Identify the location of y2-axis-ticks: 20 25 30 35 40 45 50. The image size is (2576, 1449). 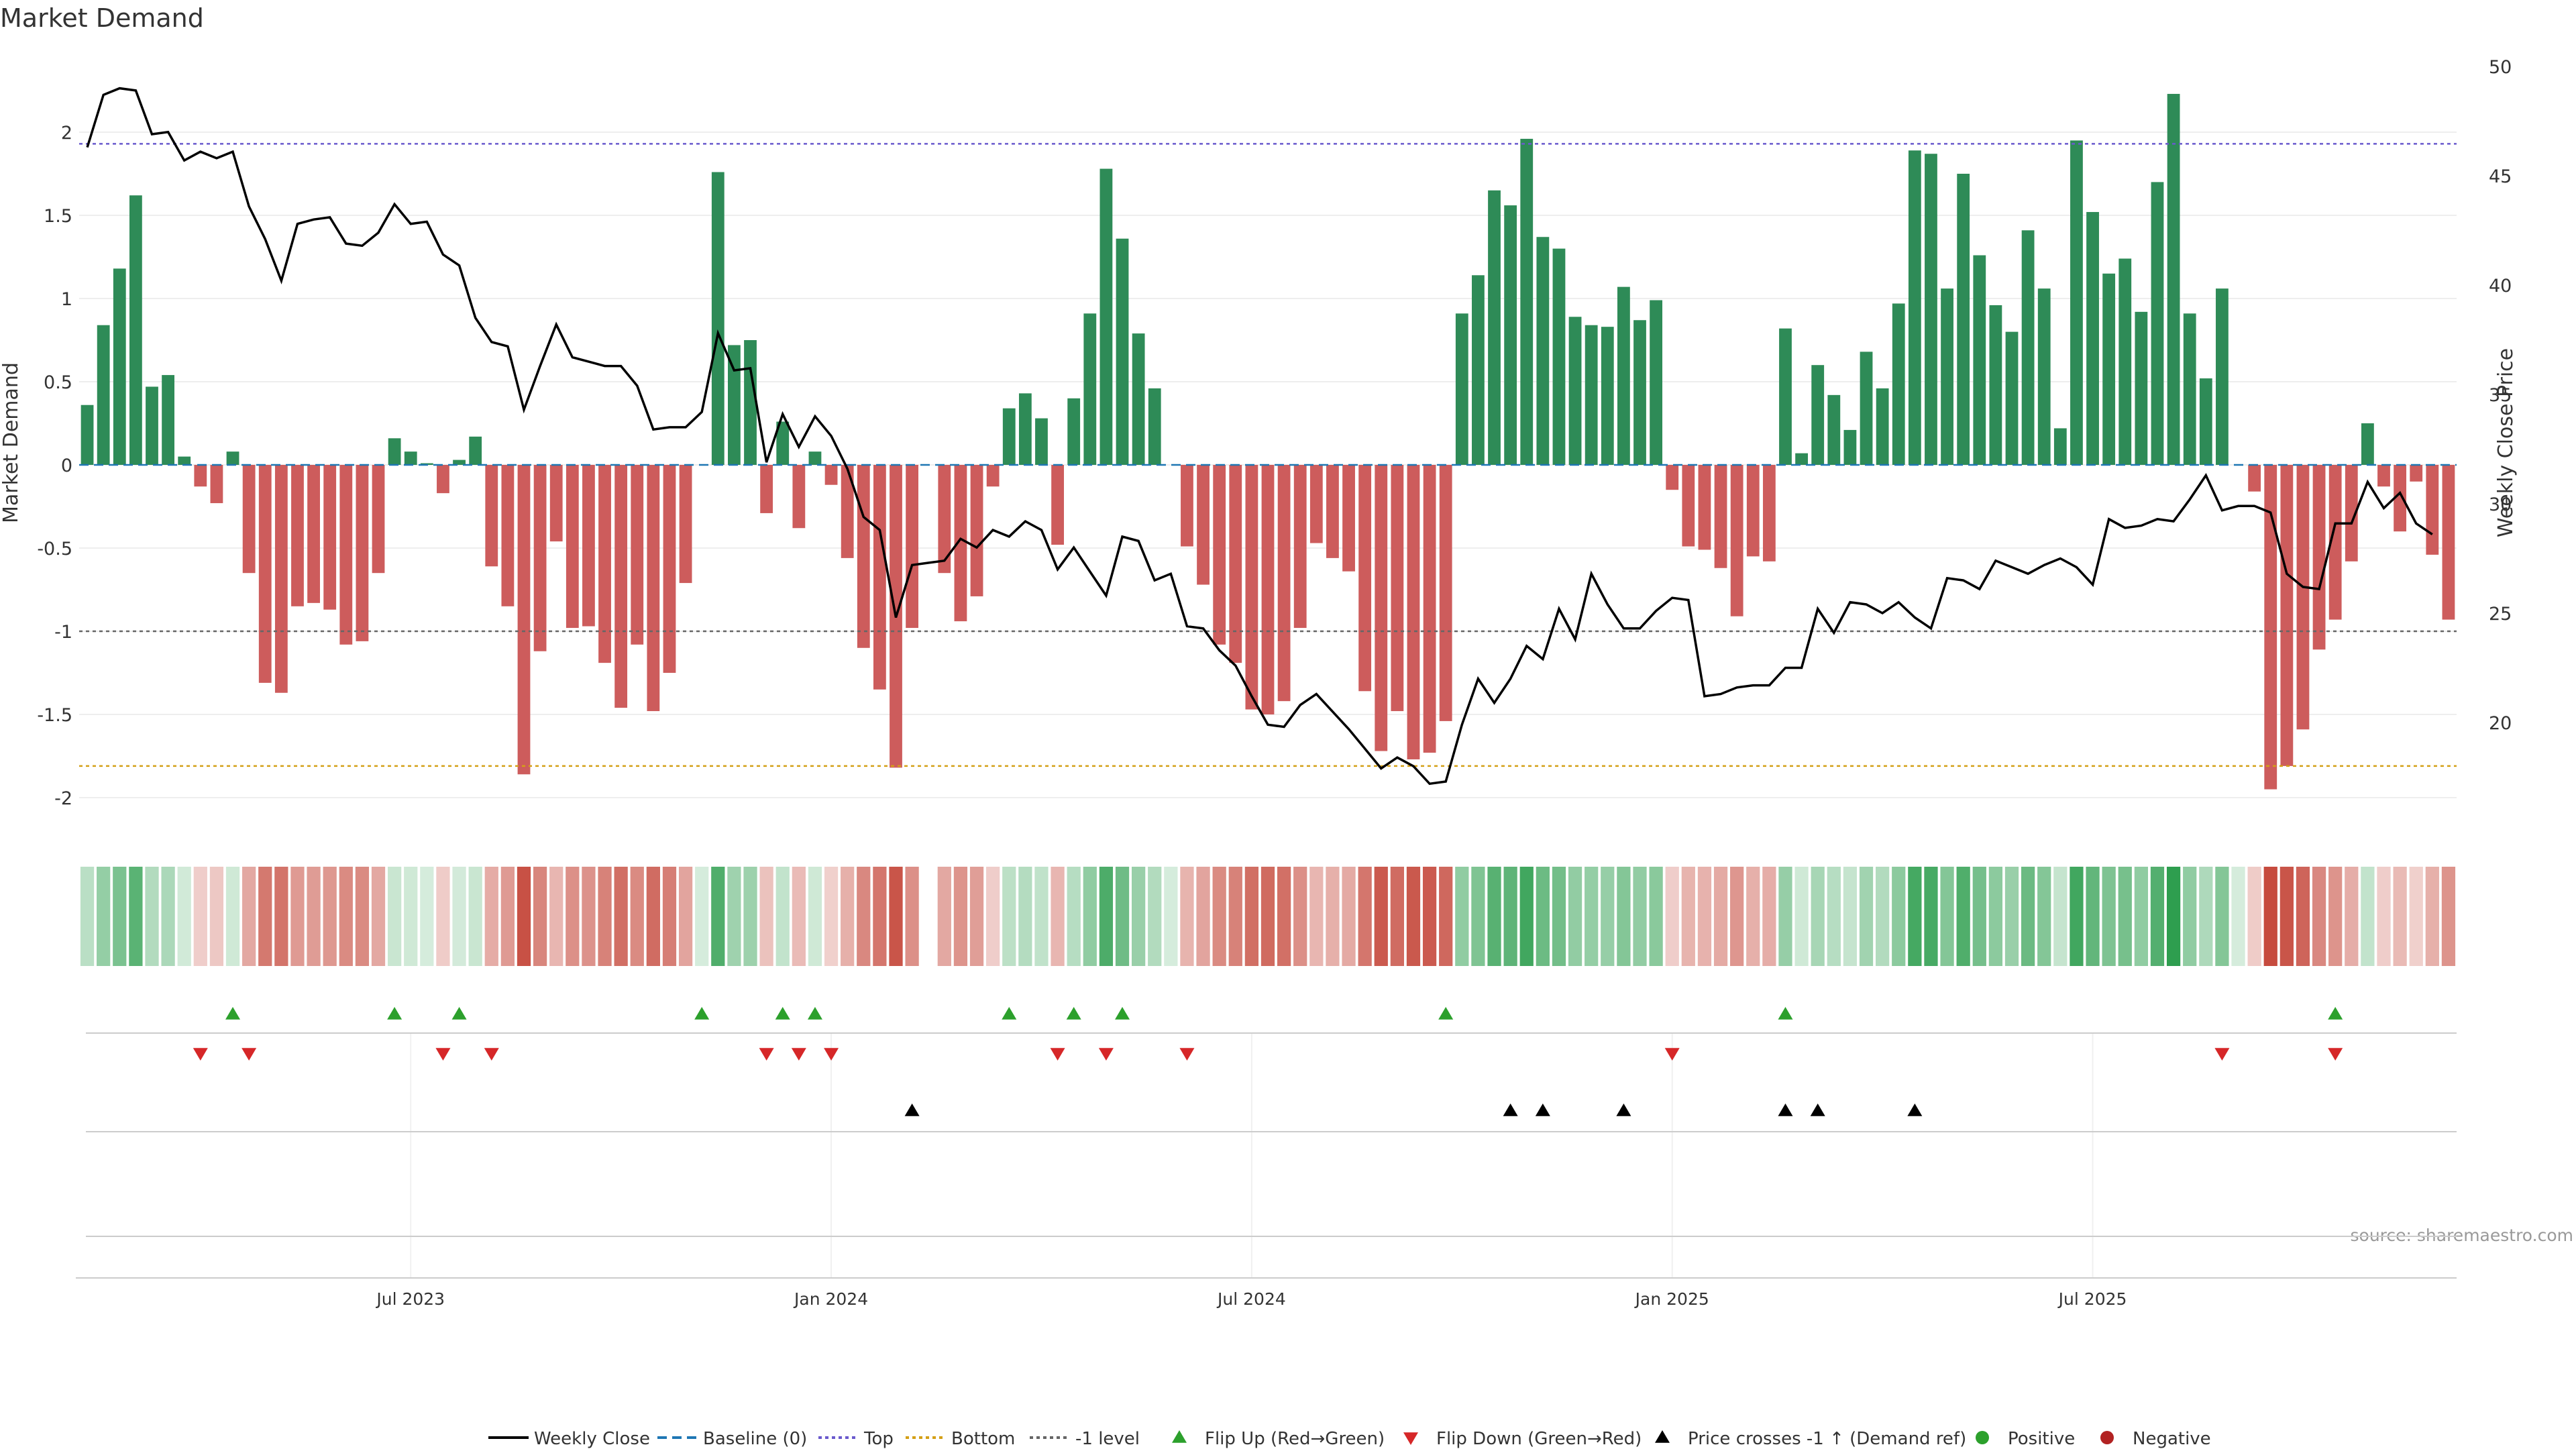
(2500, 395).